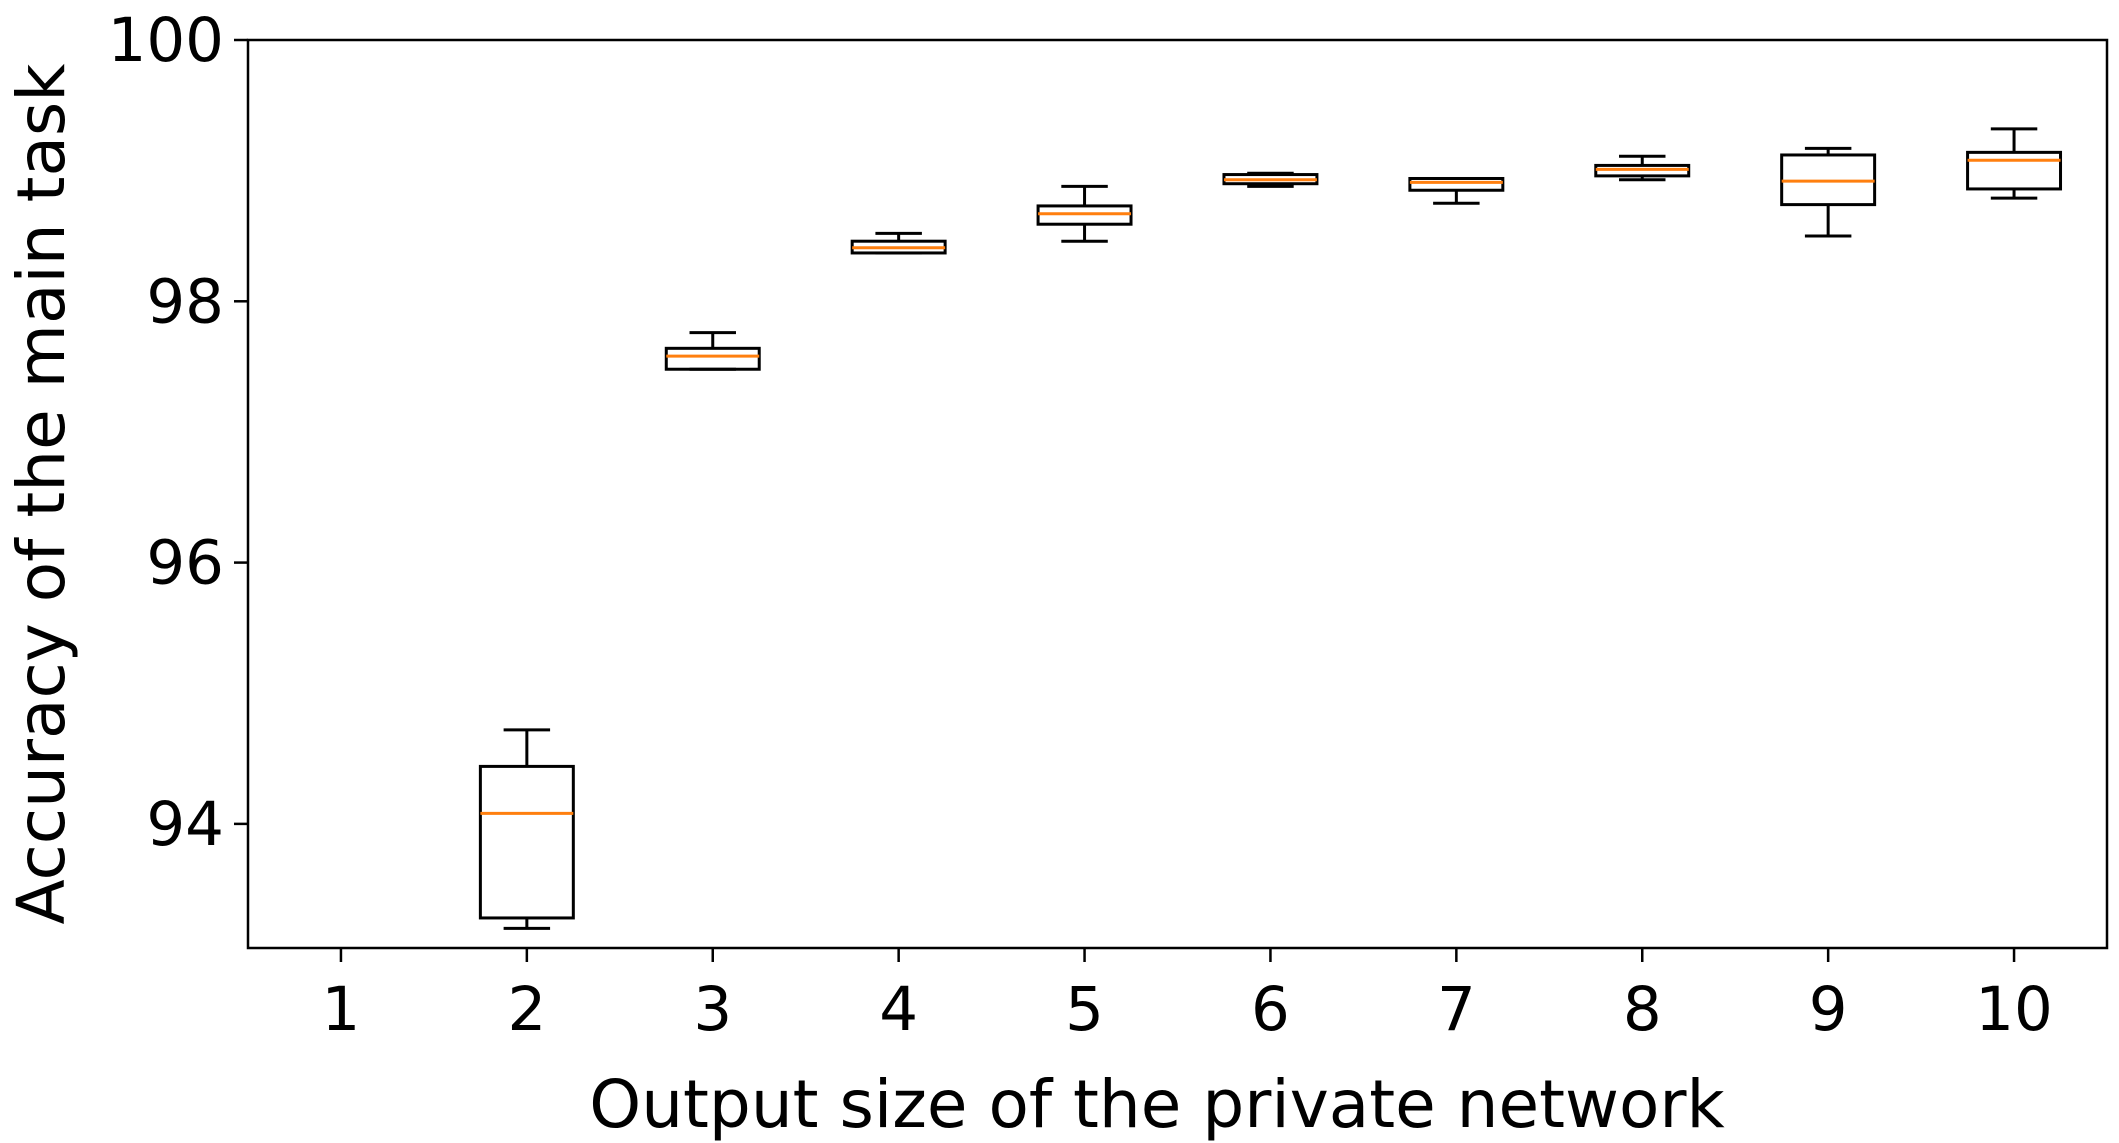  I want to click on y-tick-label: 96, so click(185, 563).